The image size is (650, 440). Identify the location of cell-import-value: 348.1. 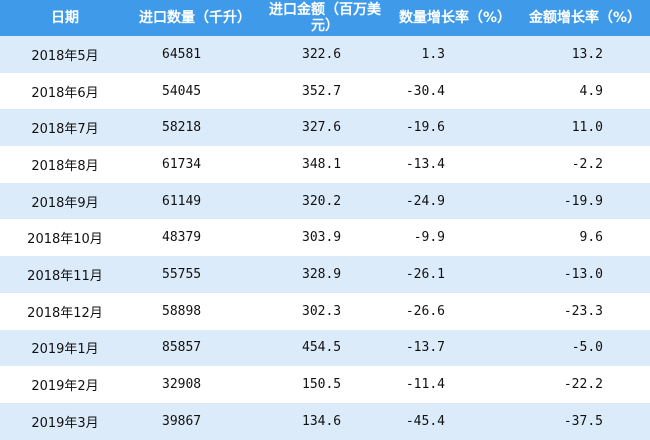
(325, 164).